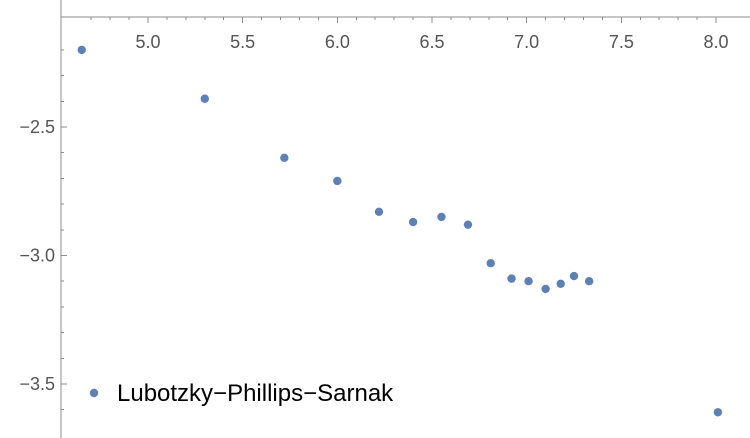 This screenshot has width=750, height=438. Describe the element at coordinates (526, 42) in the screenshot. I see `x-tick-label: 7.0` at that location.